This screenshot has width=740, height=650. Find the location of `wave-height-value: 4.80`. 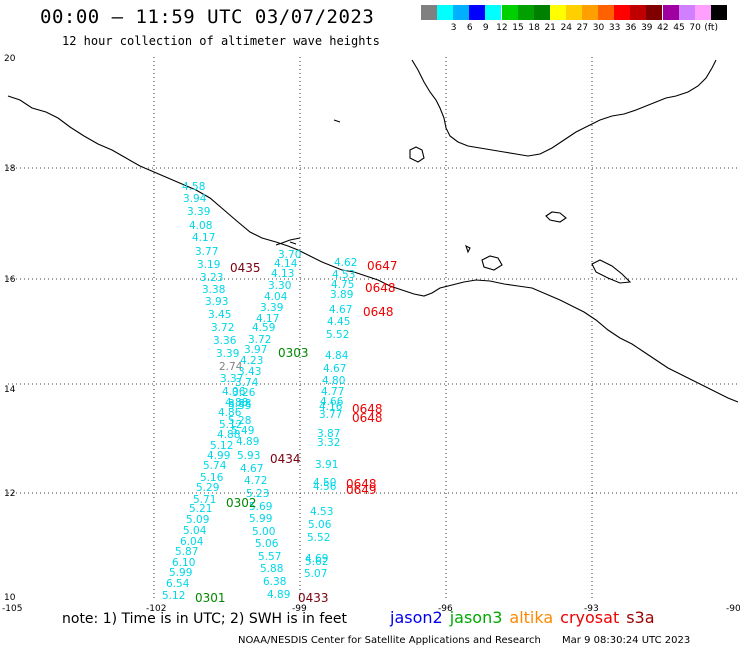

wave-height-value: 4.80 is located at coordinates (333, 381).